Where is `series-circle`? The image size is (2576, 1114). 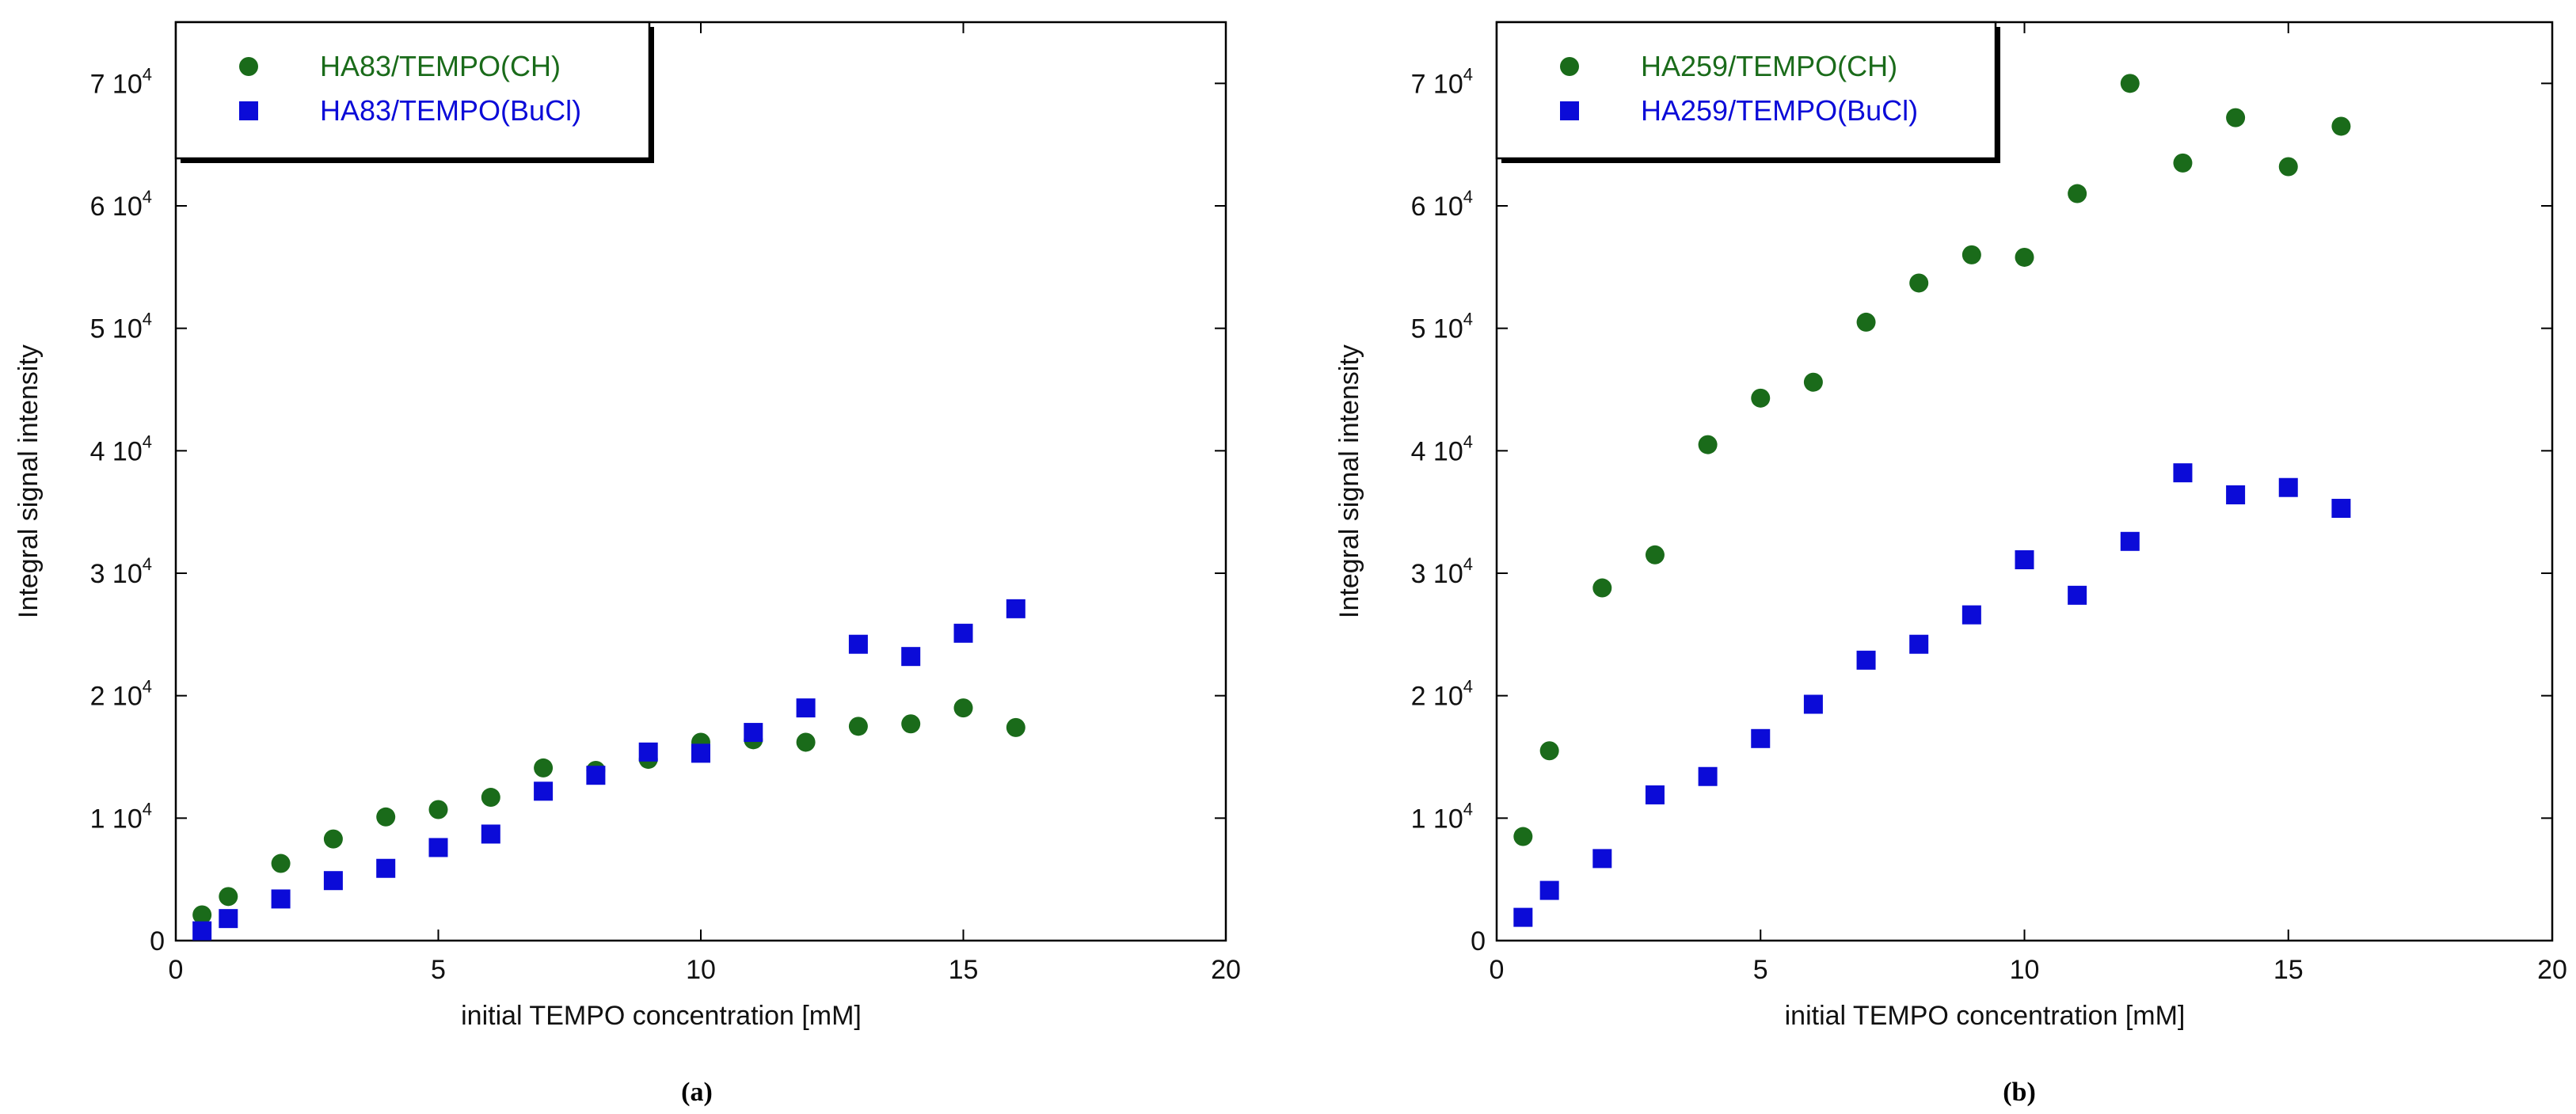 series-circle is located at coordinates (608, 811).